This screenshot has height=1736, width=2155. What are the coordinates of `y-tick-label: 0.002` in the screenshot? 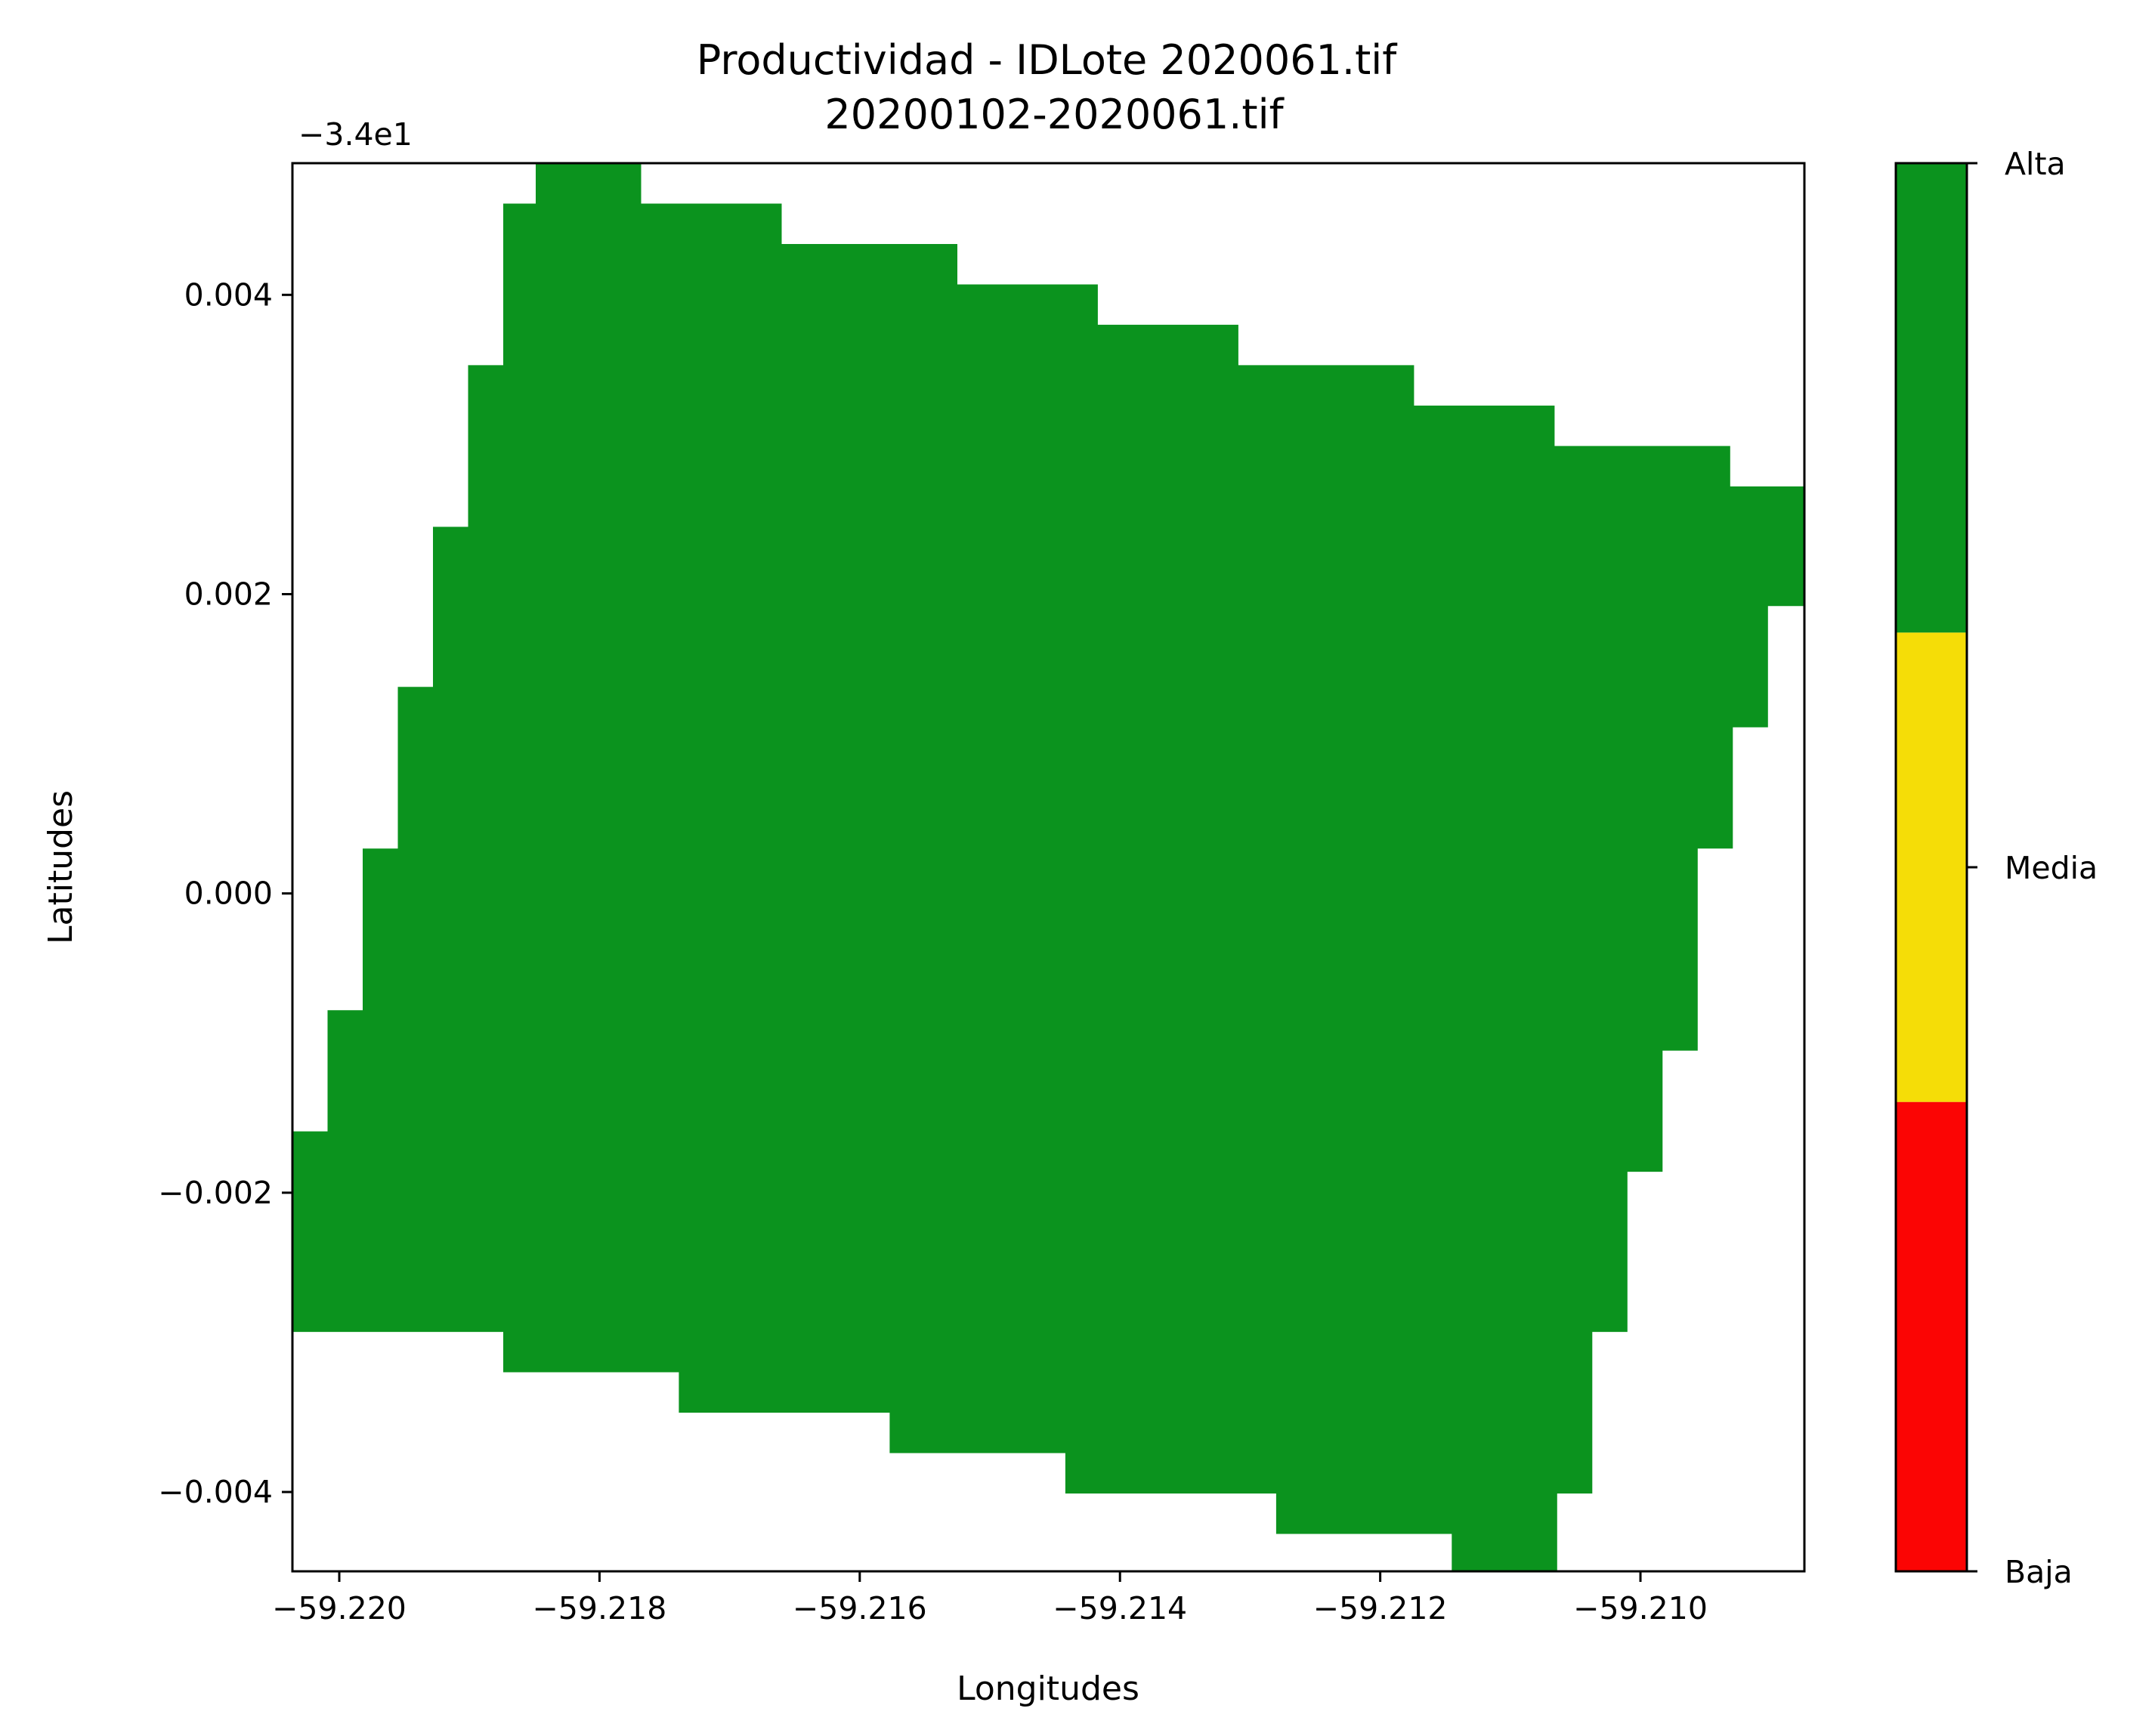 It's located at (228, 594).